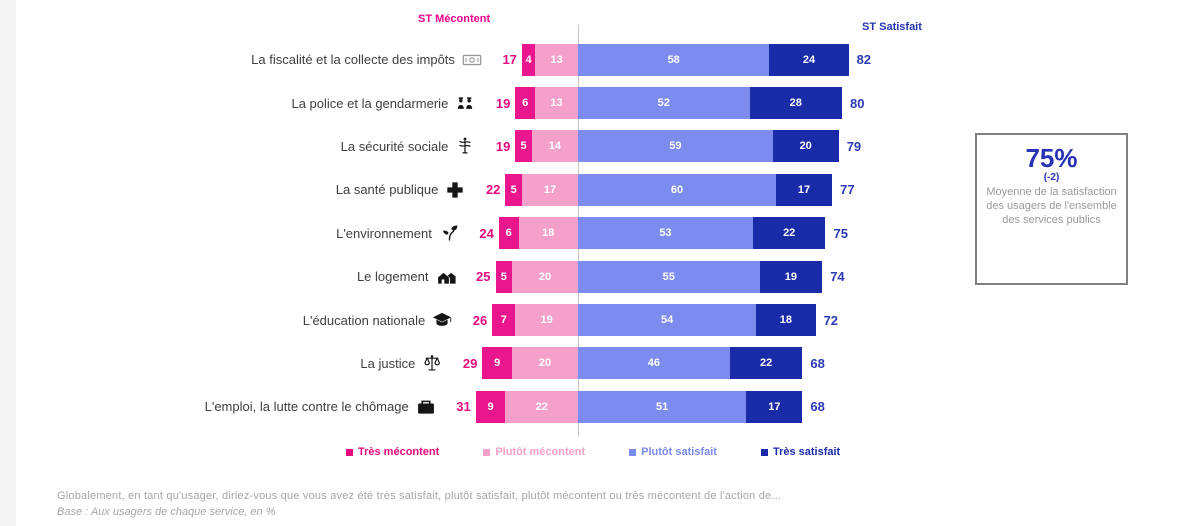 The height and width of the screenshot is (526, 1200). I want to click on segment-tres-mecontent: 4, so click(528, 59).